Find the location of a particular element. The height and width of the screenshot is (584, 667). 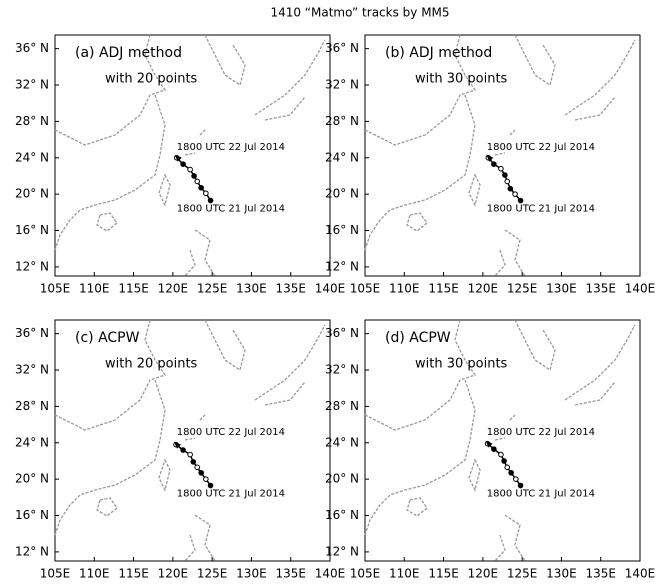

panel-label: (d) ACPW is located at coordinates (418, 338).